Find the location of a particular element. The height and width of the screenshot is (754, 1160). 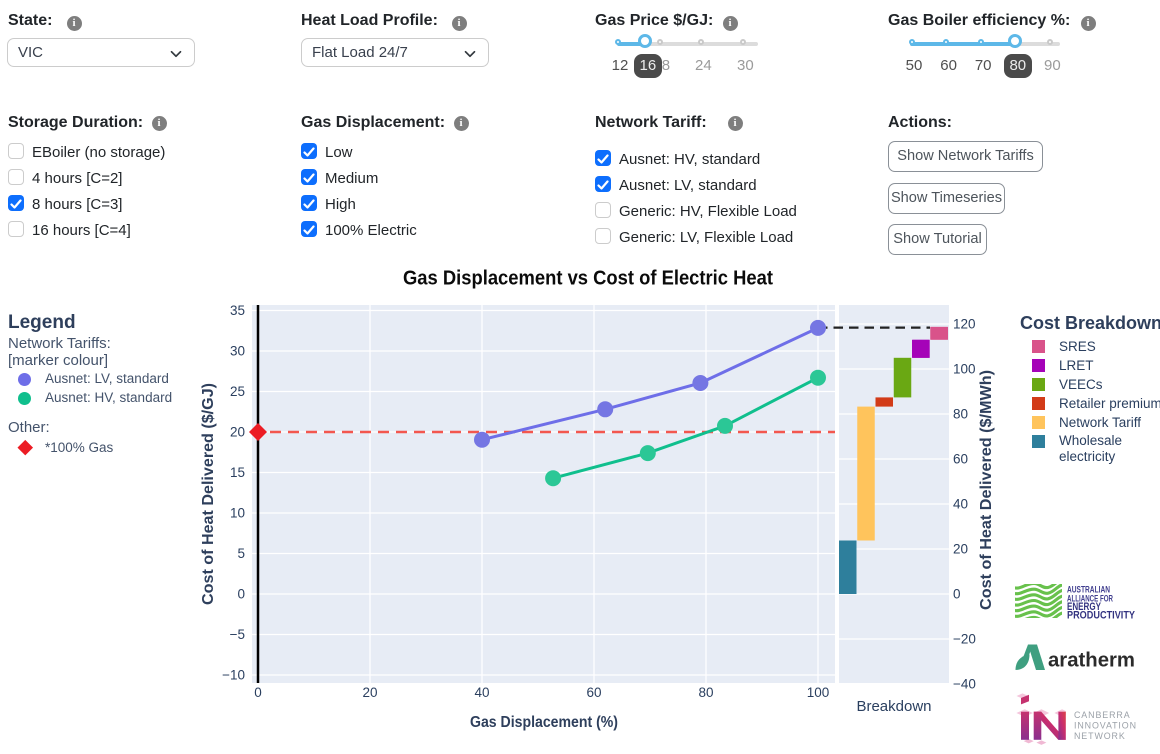

svg-text: 5 is located at coordinates (241, 553).